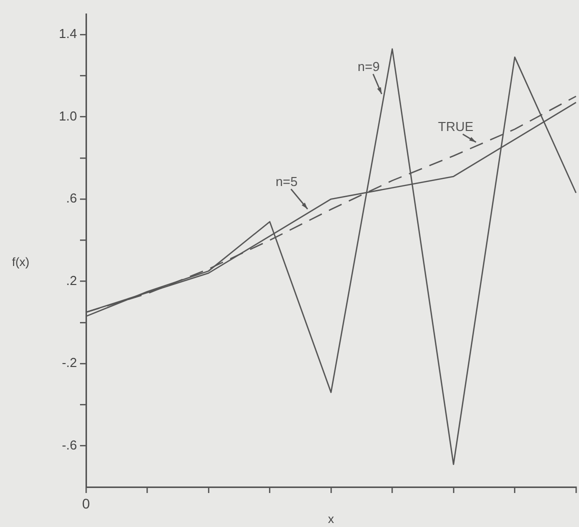 The height and width of the screenshot is (527, 579). Describe the element at coordinates (69, 362) in the screenshot. I see `y-tick-label: -.2` at that location.